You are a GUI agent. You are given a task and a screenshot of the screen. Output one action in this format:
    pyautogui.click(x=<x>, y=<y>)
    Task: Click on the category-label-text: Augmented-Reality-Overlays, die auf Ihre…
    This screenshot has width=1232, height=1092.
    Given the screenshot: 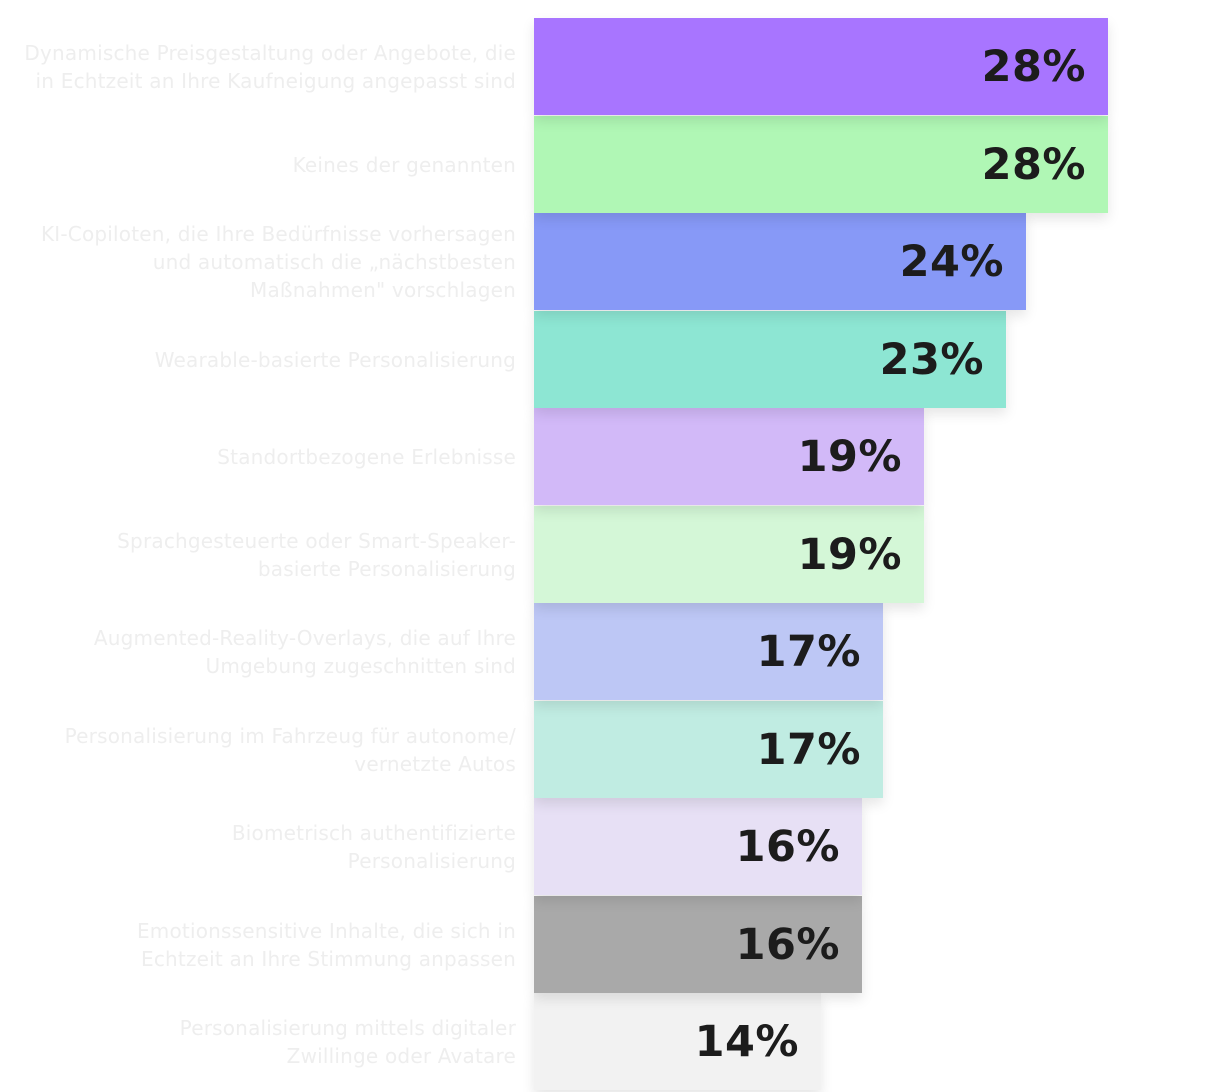 What is the action you would take?
    pyautogui.click(x=304, y=651)
    